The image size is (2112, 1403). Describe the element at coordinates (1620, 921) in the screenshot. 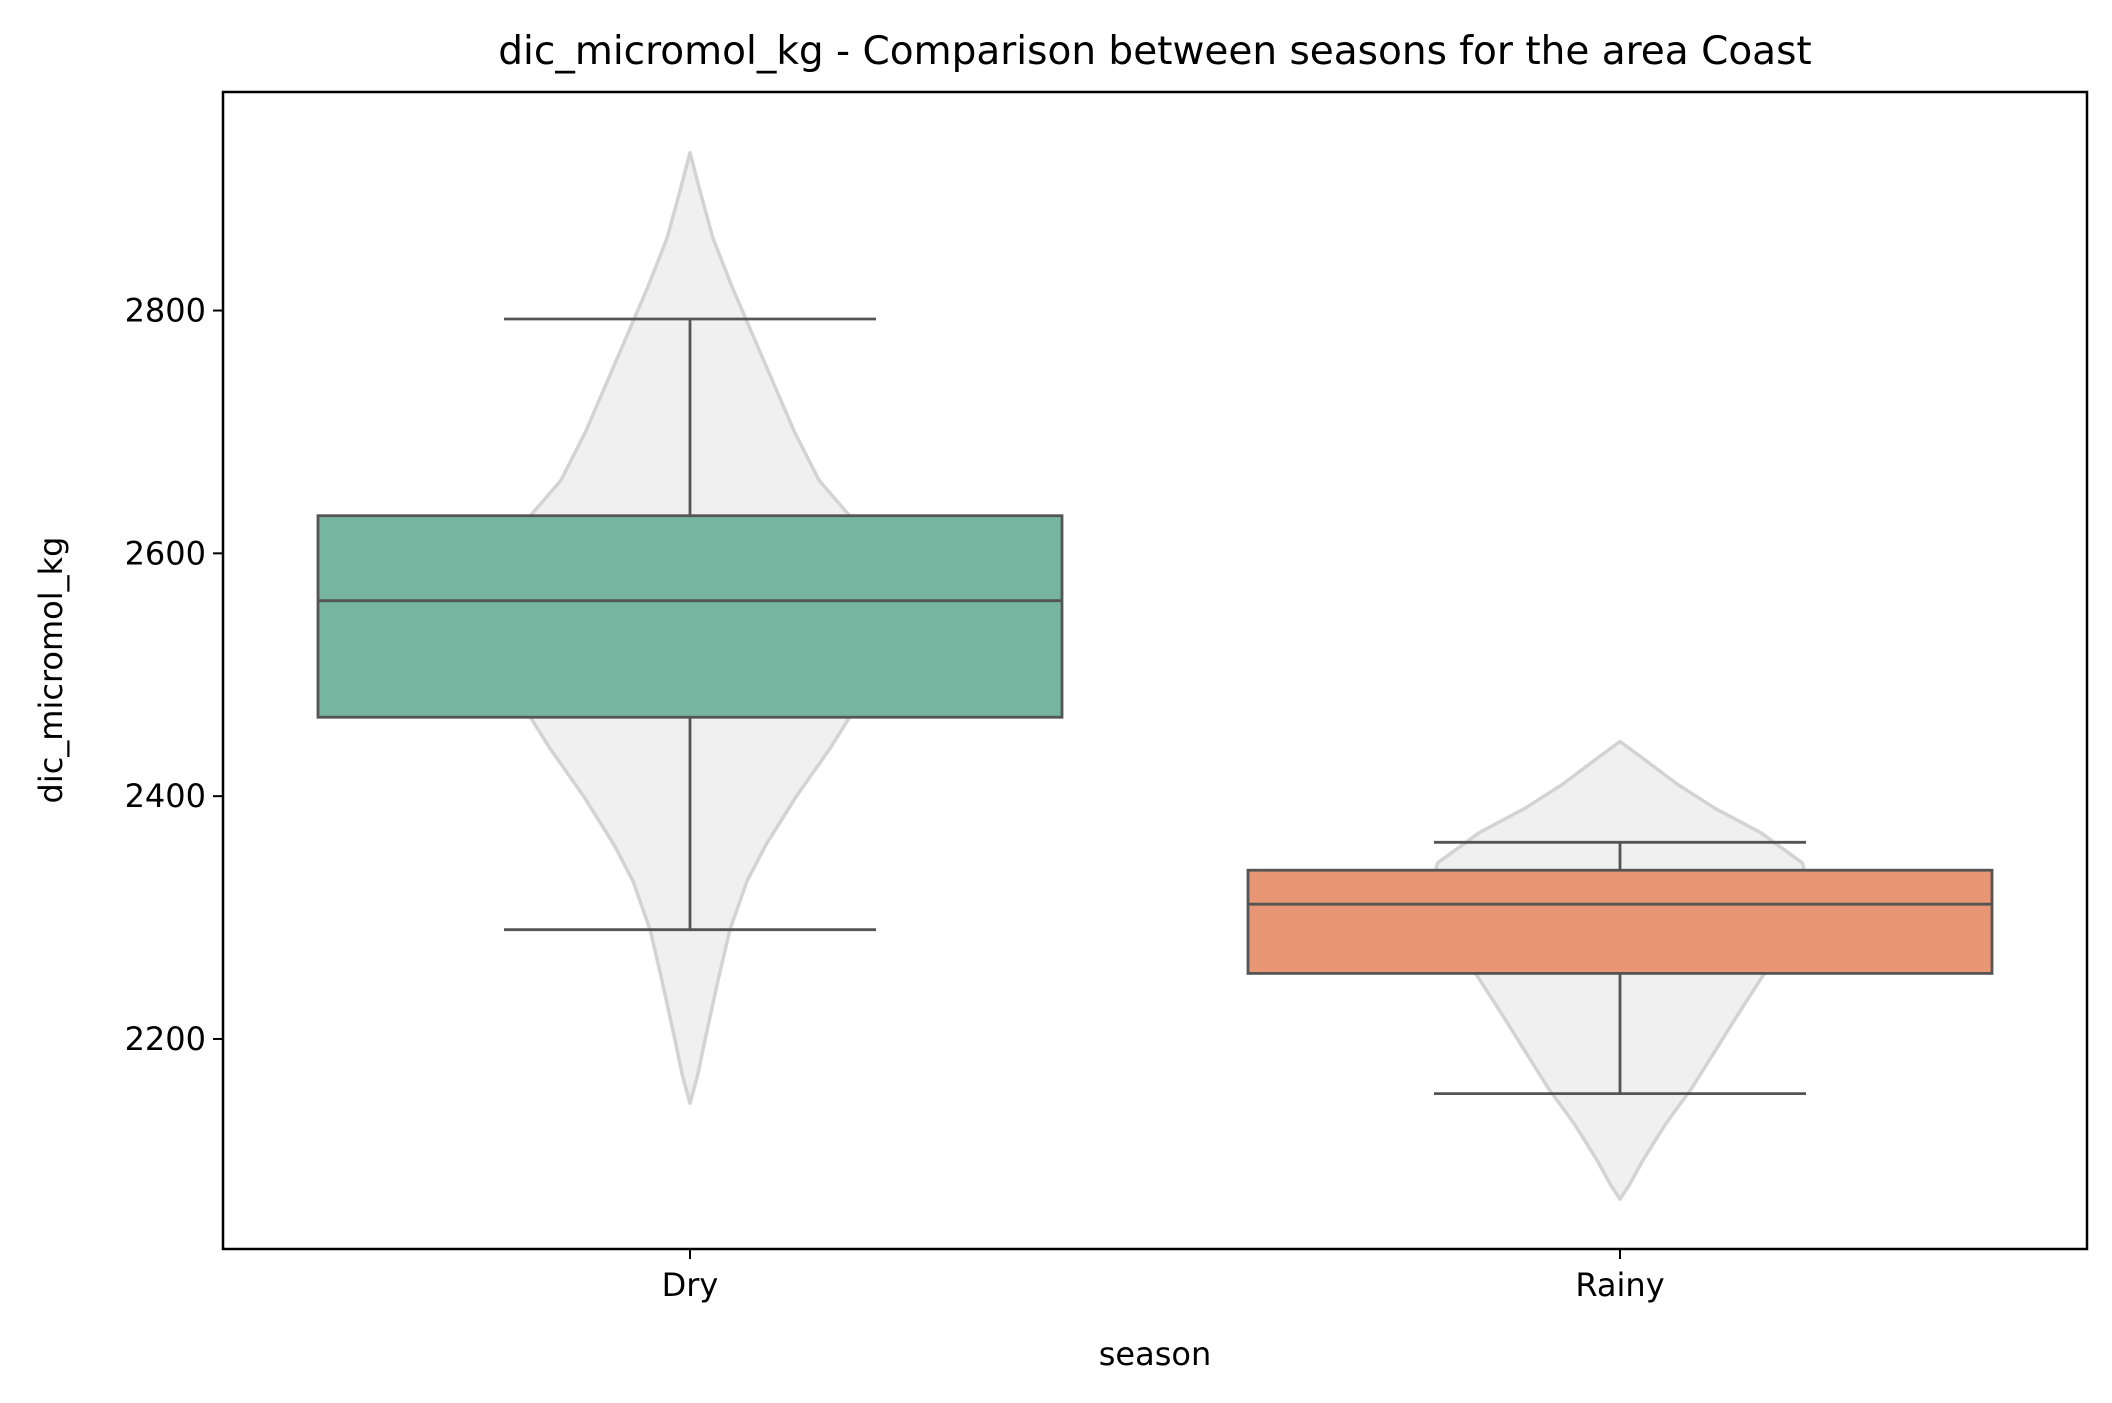

I see `box-iqr-rainy` at that location.